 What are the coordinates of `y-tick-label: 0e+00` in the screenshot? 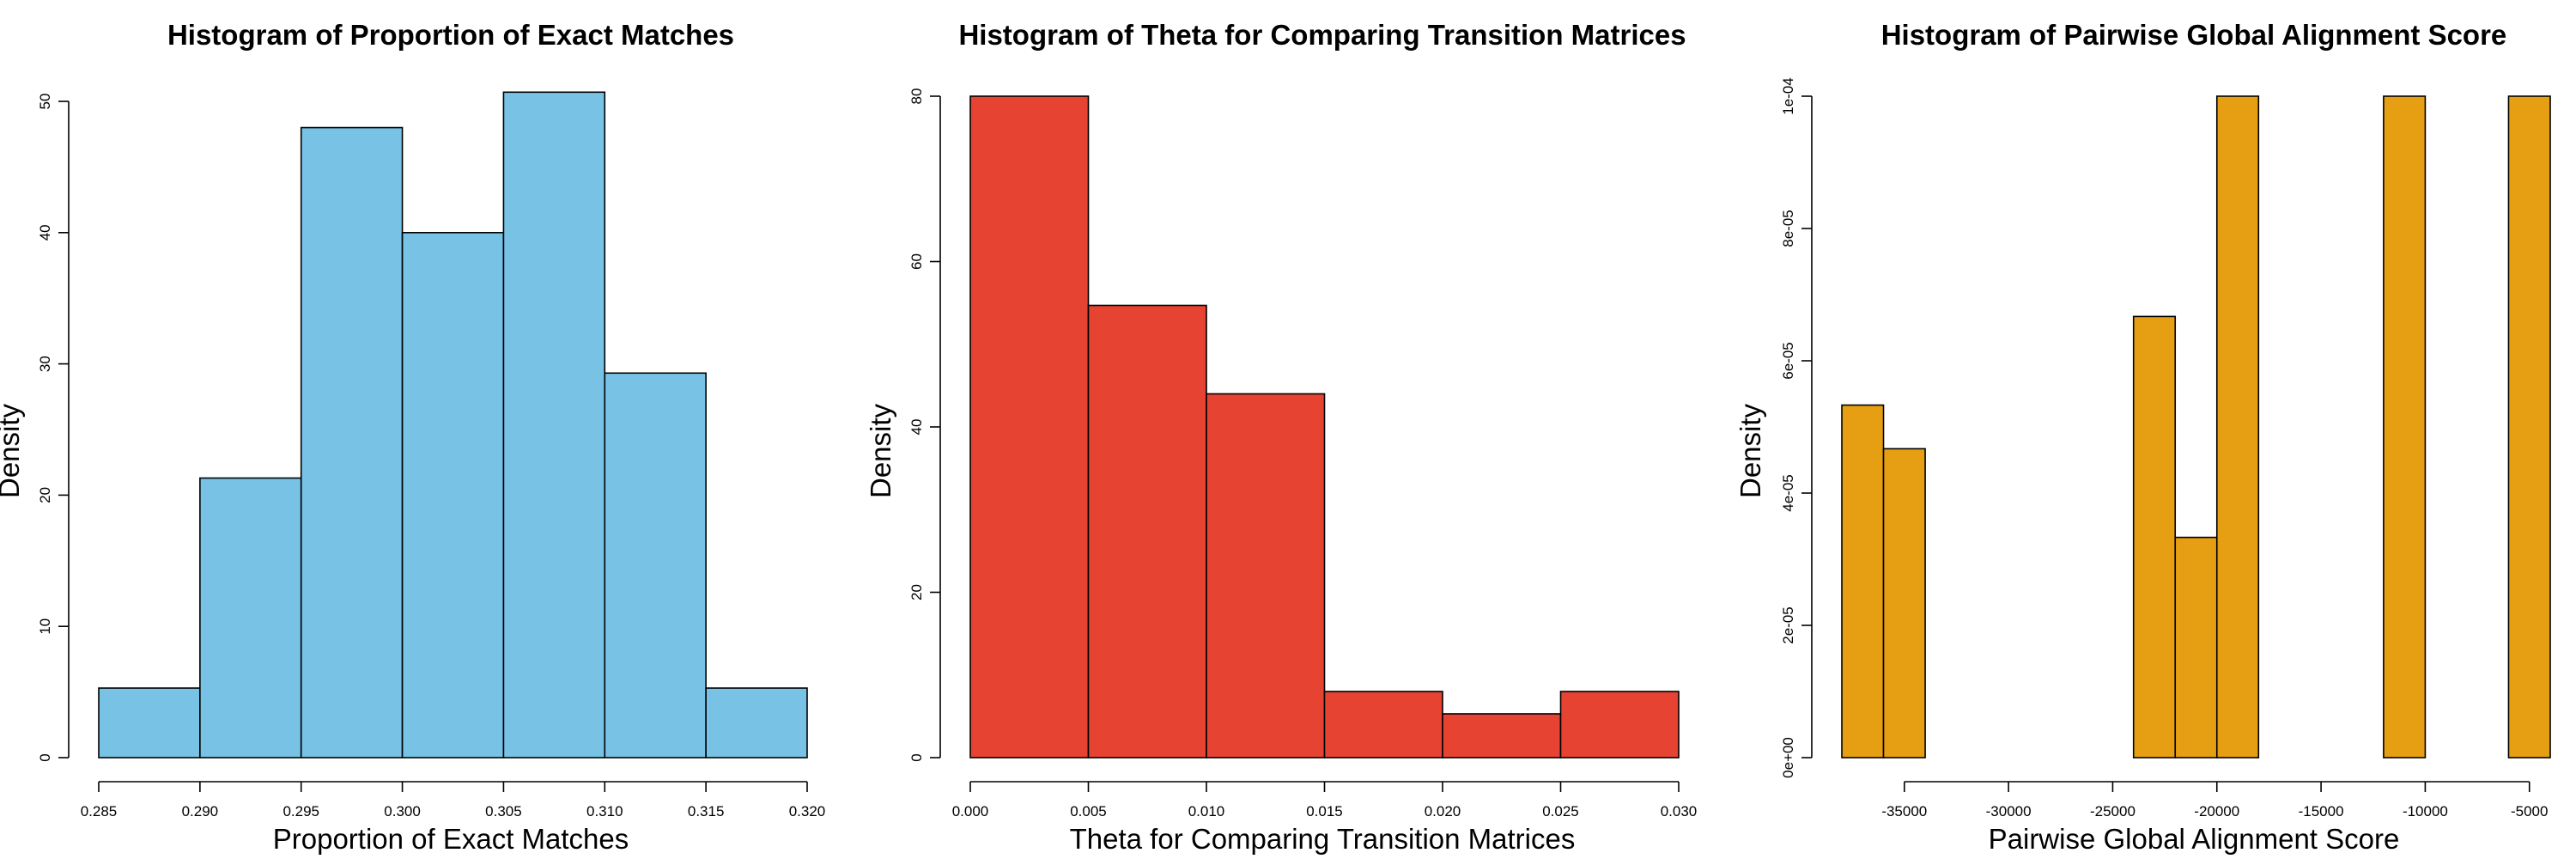 It's located at (1788, 758).